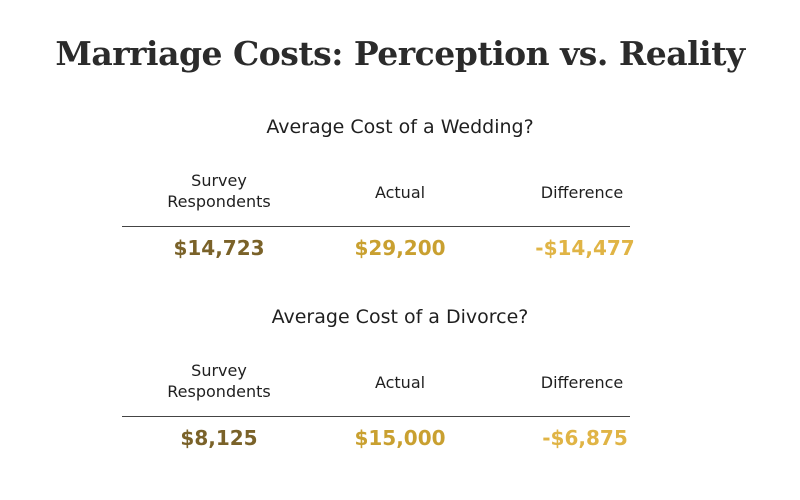 The width and height of the screenshot is (800, 500). I want to click on divorce-difference-value: -$6,875, so click(585, 438).